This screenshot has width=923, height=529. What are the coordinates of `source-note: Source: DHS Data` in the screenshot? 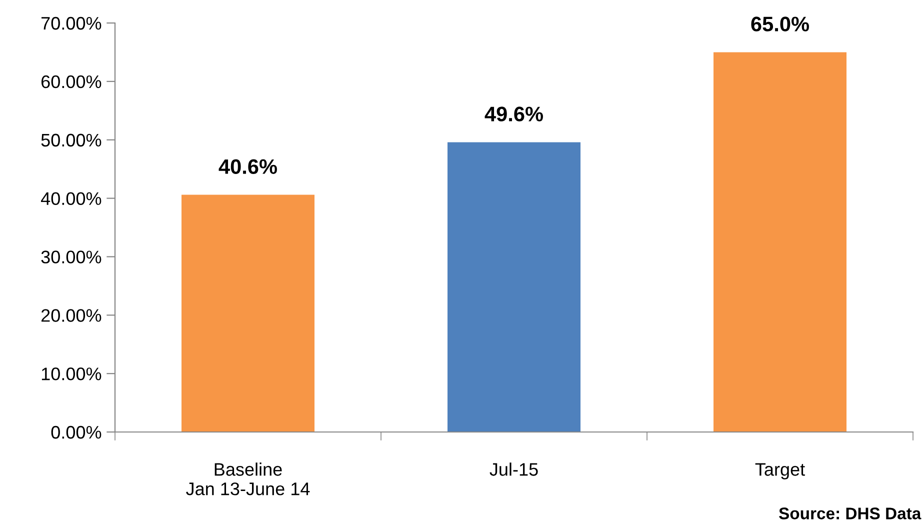 It's located at (850, 514).